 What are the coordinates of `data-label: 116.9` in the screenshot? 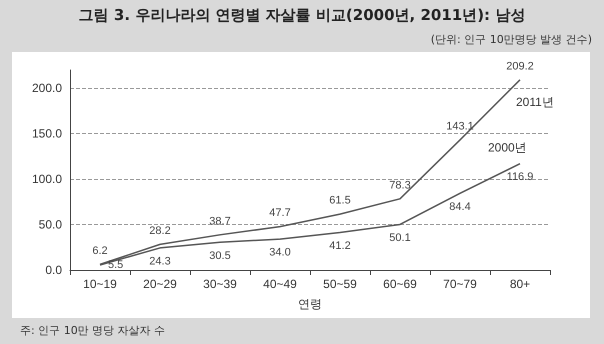 It's located at (520, 177).